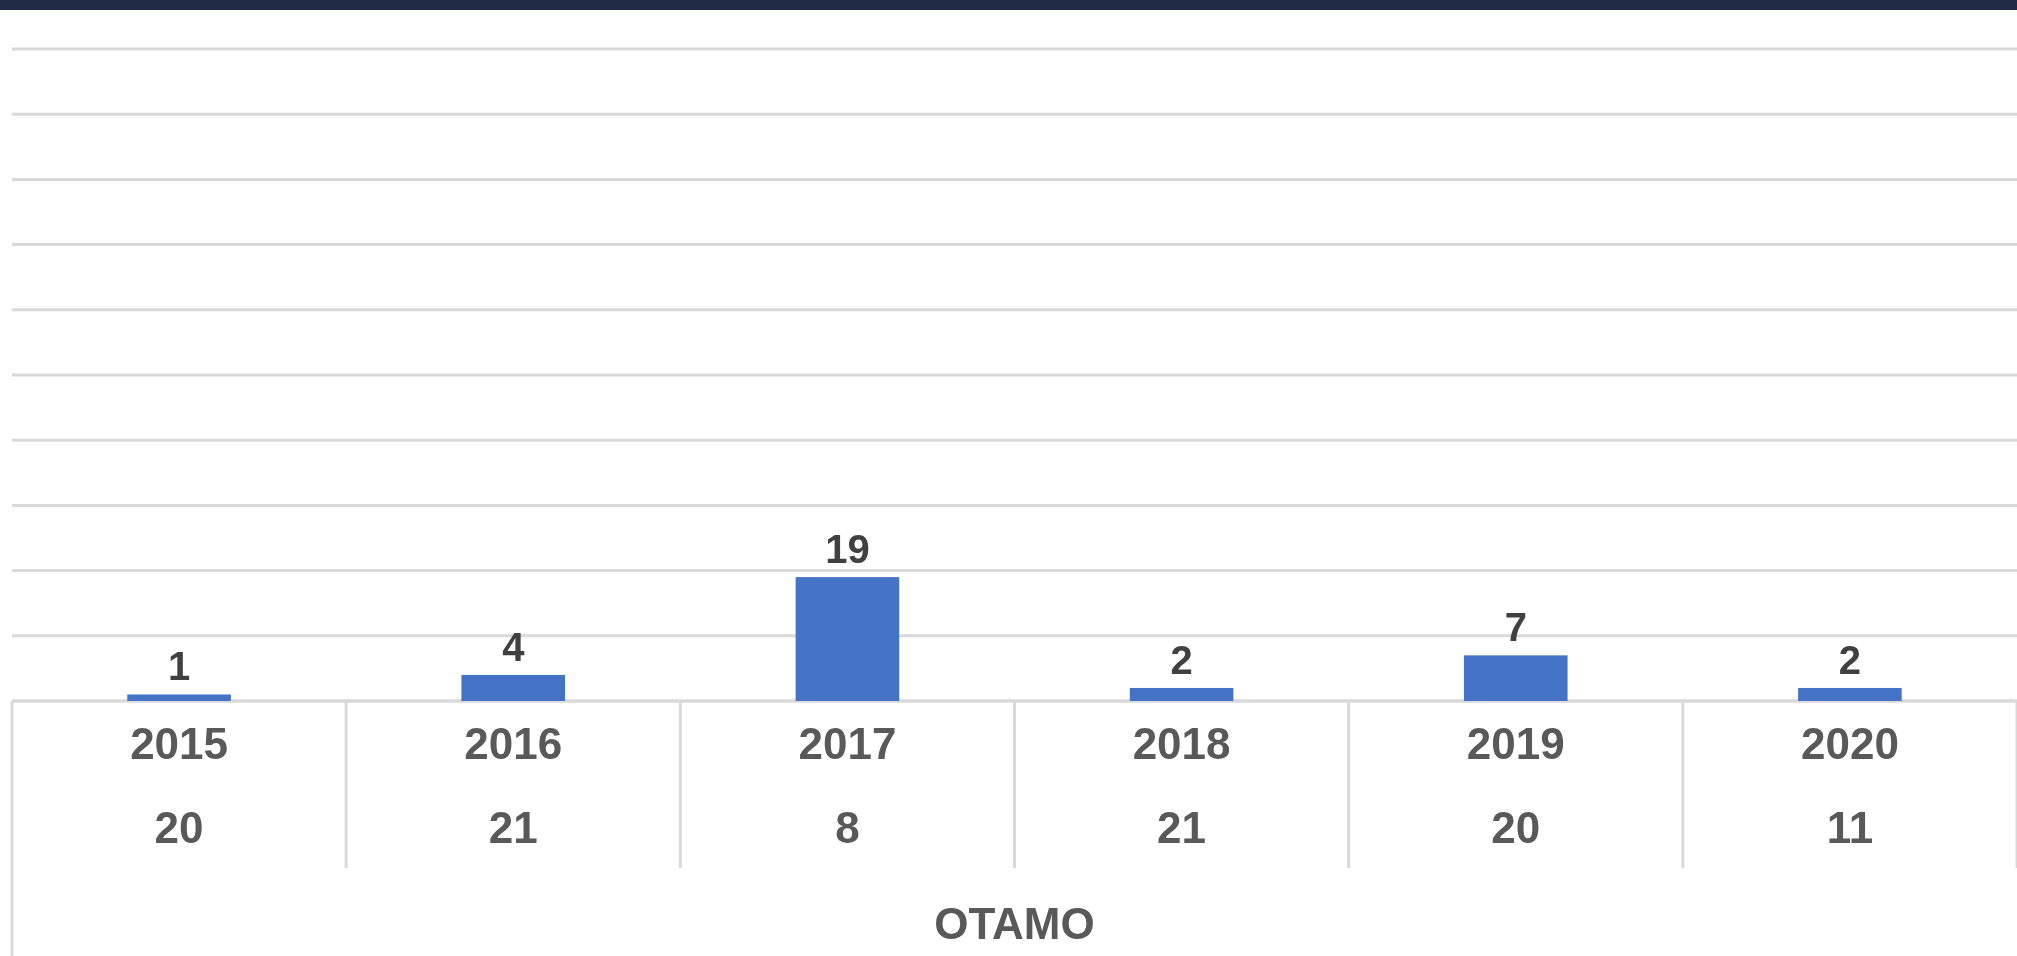  Describe the element at coordinates (1181, 785) in the screenshot. I see `x-tick-label: 2018 21` at that location.